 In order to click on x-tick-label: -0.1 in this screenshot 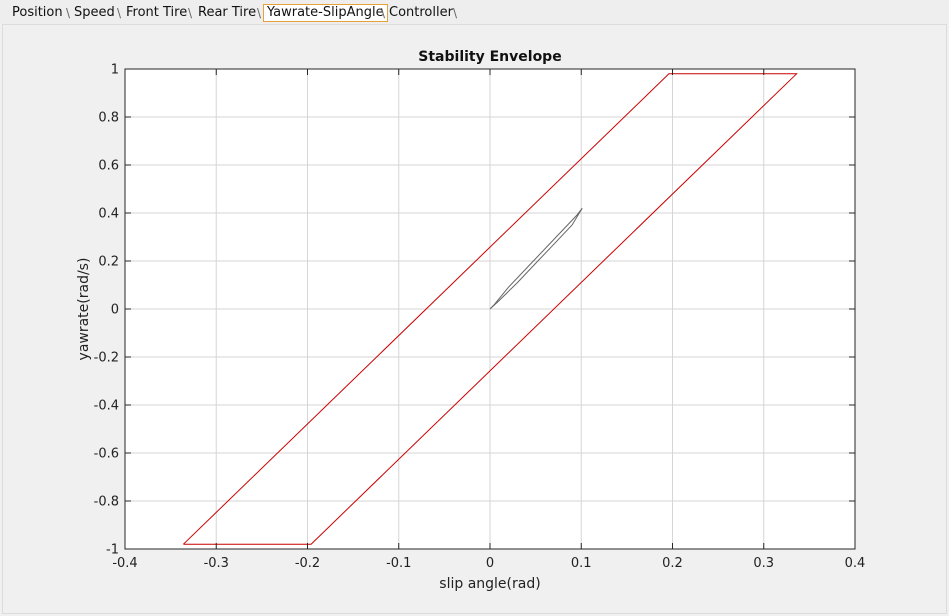, I will do `click(398, 563)`.